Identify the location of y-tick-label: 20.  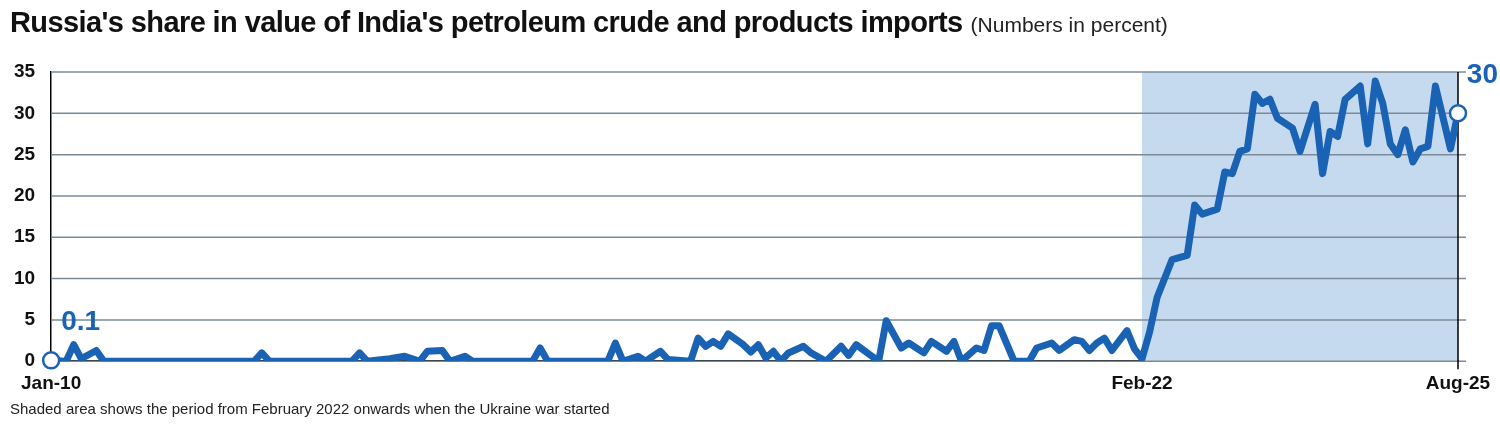
(24, 195).